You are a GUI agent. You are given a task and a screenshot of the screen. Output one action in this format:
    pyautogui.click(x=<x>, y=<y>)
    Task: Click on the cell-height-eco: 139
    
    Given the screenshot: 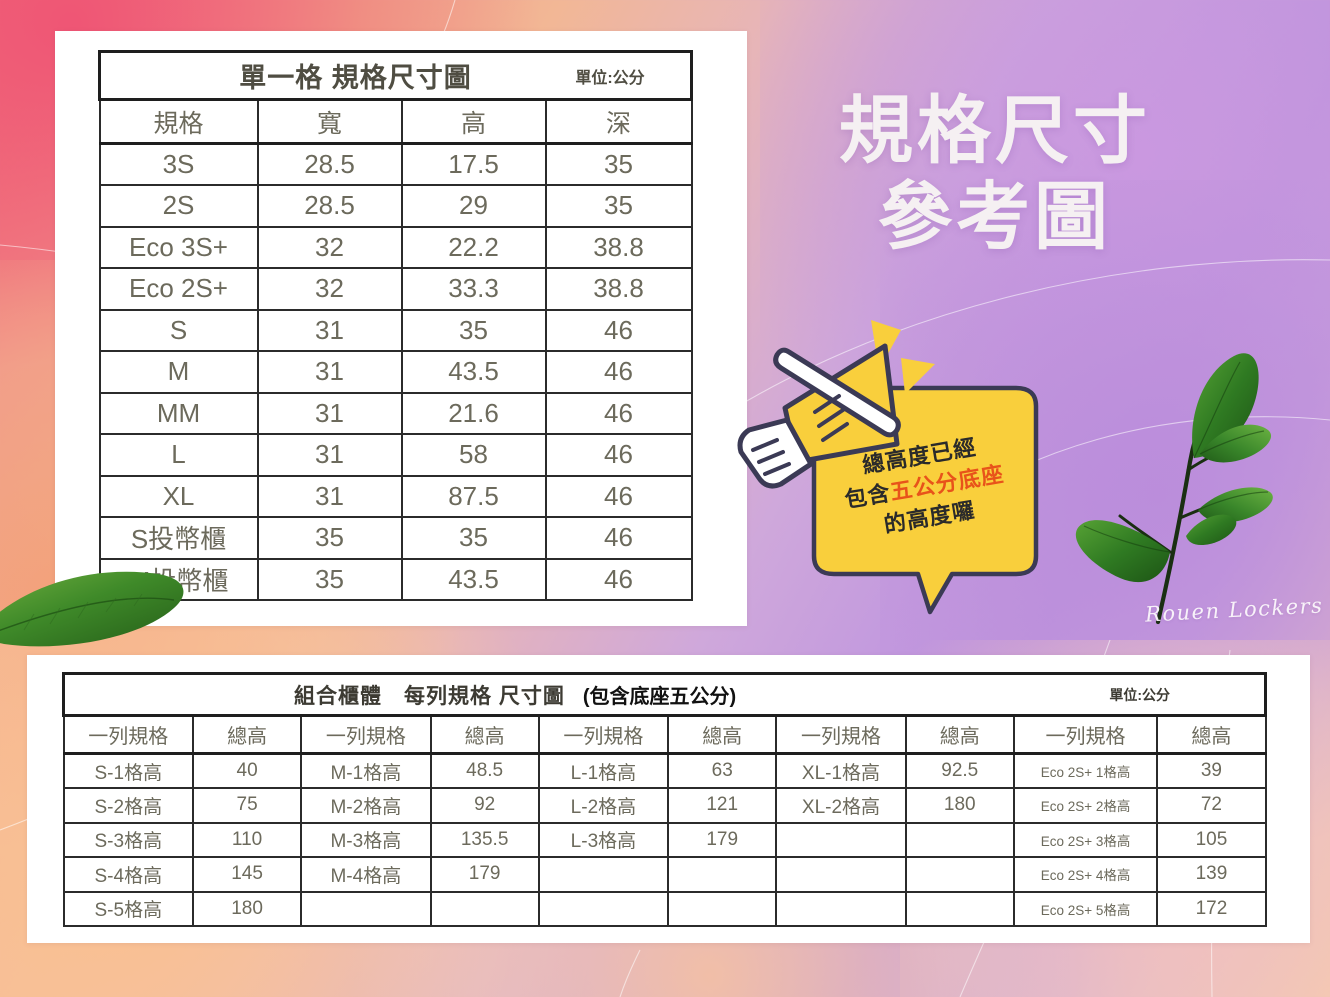 What is the action you would take?
    pyautogui.click(x=1211, y=874)
    